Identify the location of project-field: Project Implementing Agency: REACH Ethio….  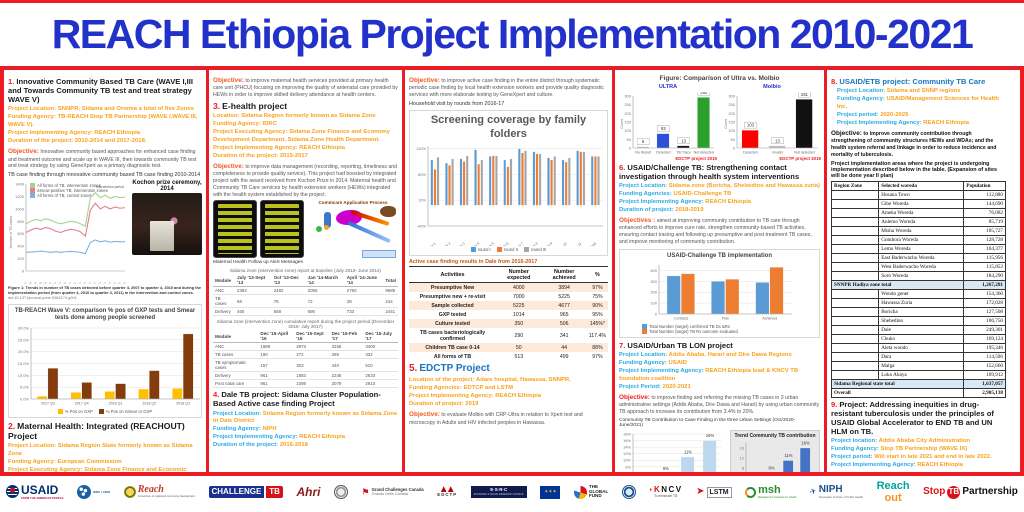
(921, 124).